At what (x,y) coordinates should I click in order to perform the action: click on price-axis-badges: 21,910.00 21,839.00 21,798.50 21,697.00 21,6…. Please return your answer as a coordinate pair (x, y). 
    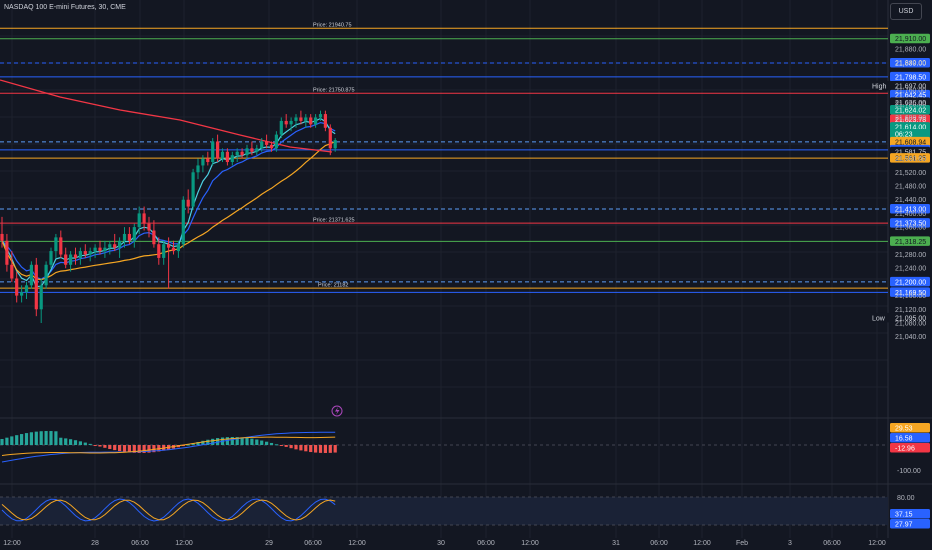
    Looking at the image, I should click on (900, 281).